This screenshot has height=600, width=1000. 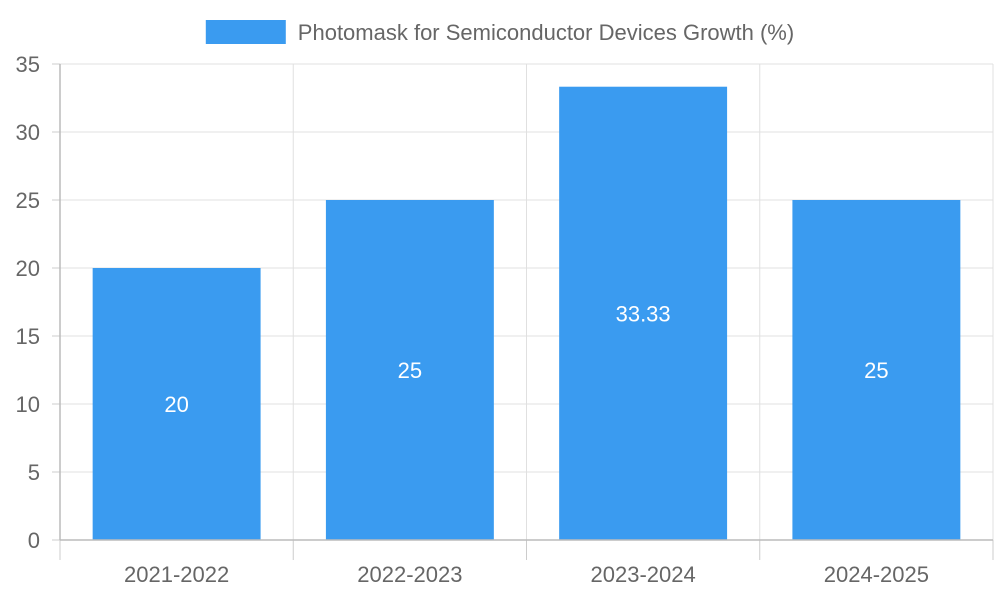 What do you see at coordinates (28, 336) in the screenshot?
I see `y-tick-label: 15` at bounding box center [28, 336].